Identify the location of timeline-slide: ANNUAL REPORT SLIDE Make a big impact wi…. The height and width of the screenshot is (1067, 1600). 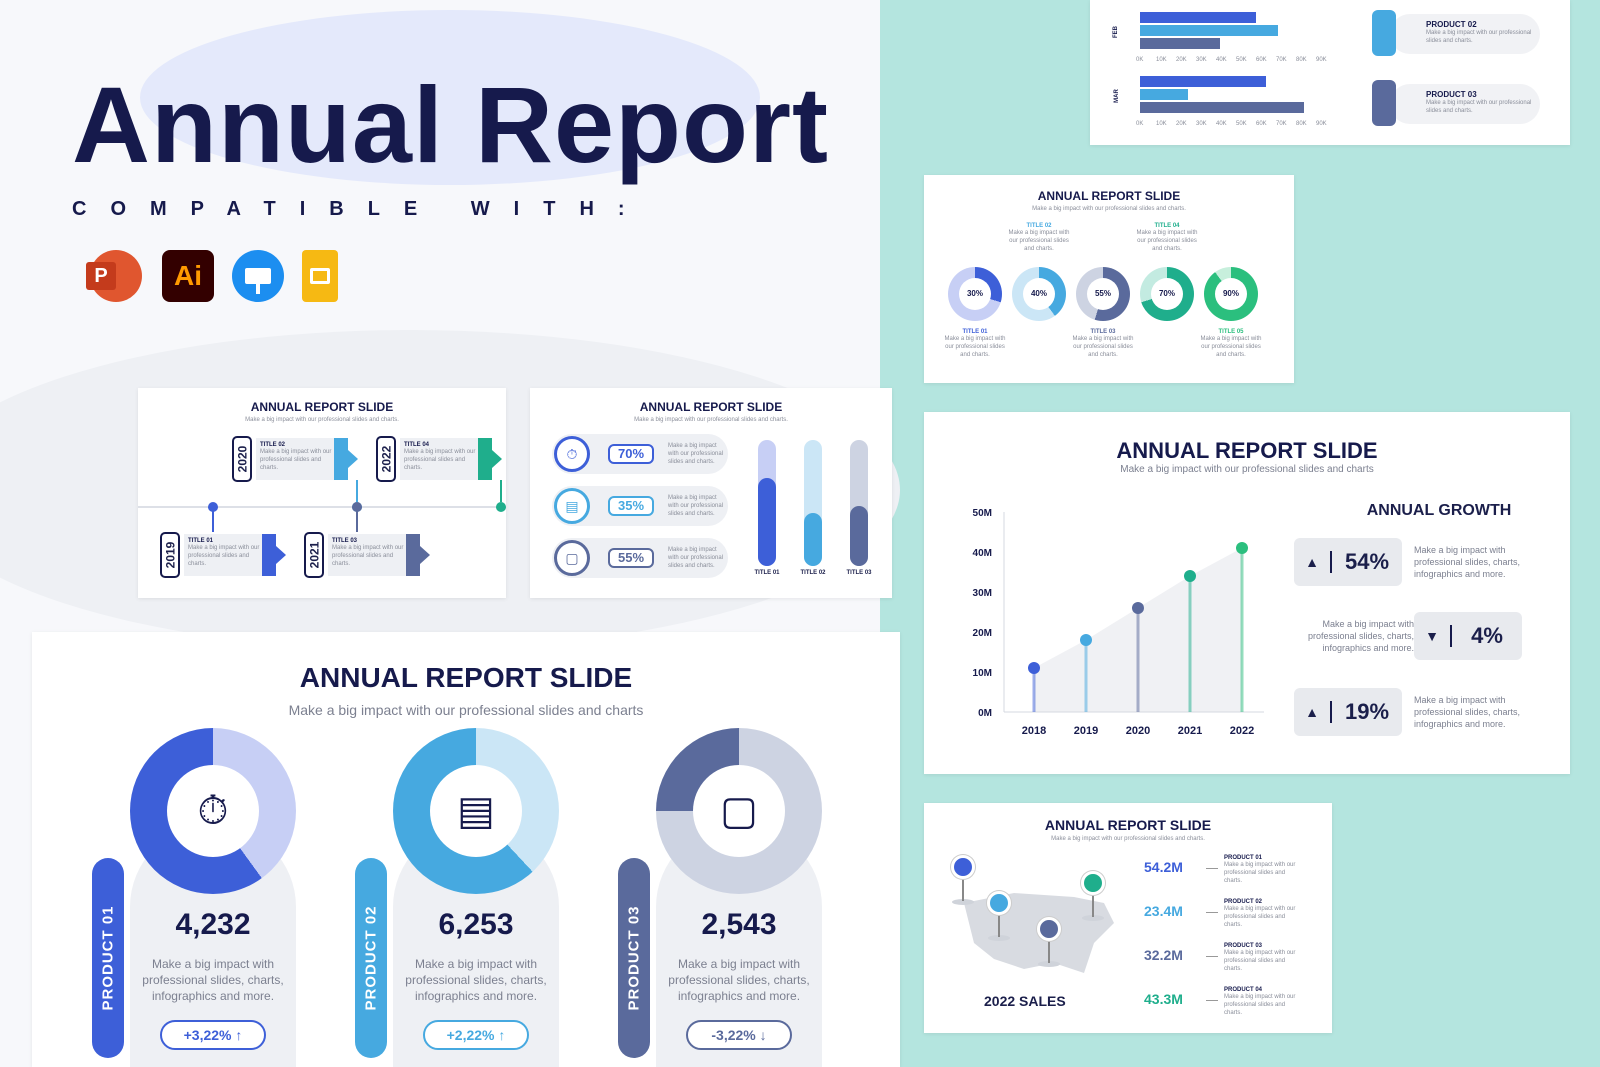
(322, 493).